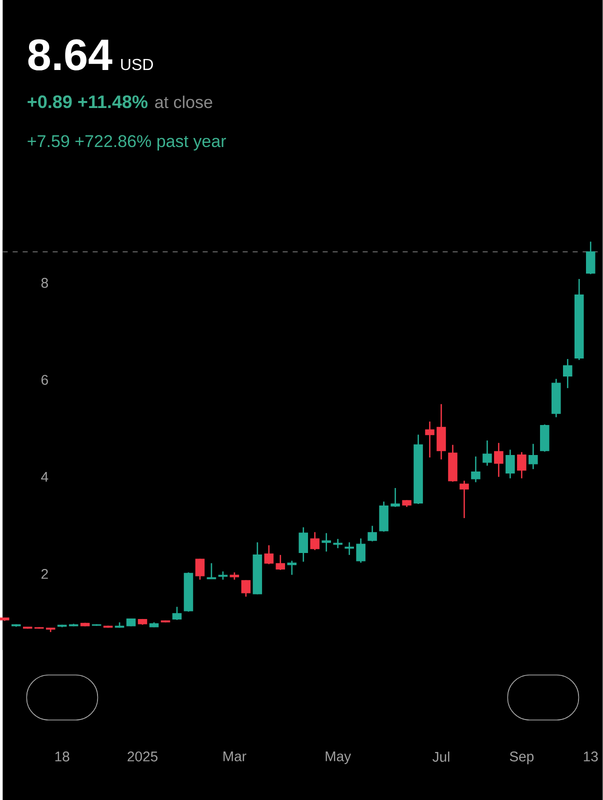  What do you see at coordinates (44, 573) in the screenshot?
I see `y-tick-label: 2` at bounding box center [44, 573].